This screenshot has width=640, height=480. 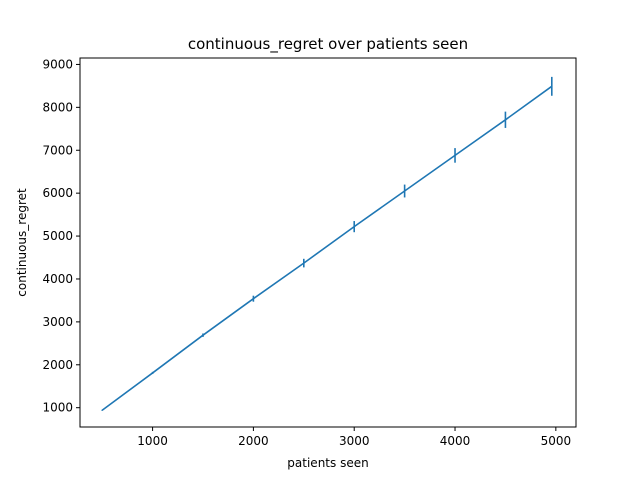 I want to click on y-tick-label: 3000, so click(x=57, y=322).